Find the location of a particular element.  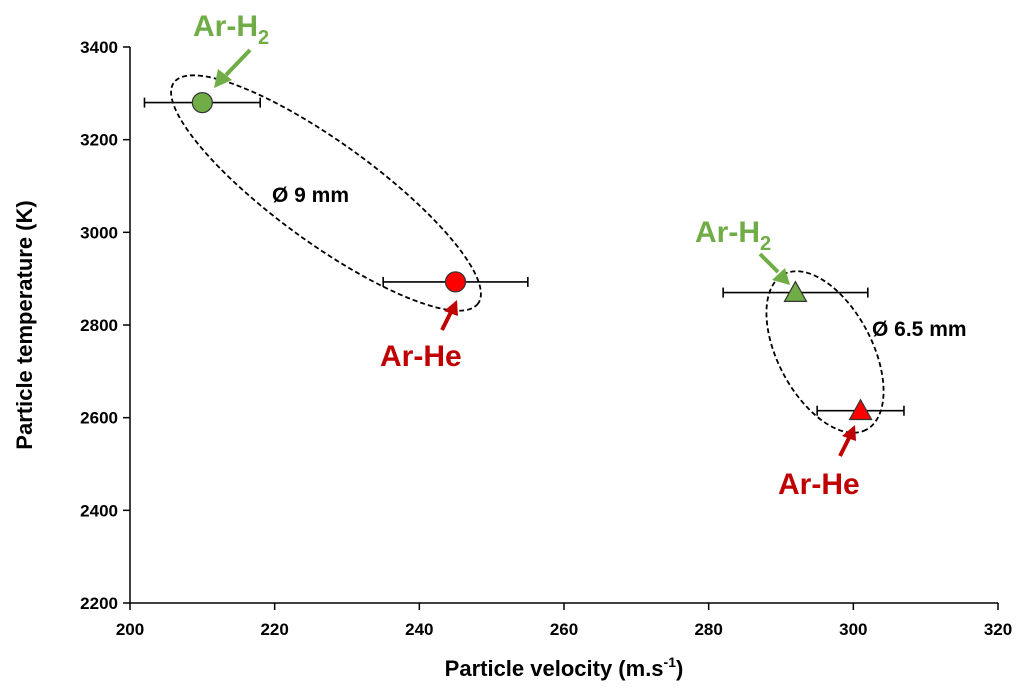

series-label-ar-he-9mm: Ar-He is located at coordinates (421, 356).